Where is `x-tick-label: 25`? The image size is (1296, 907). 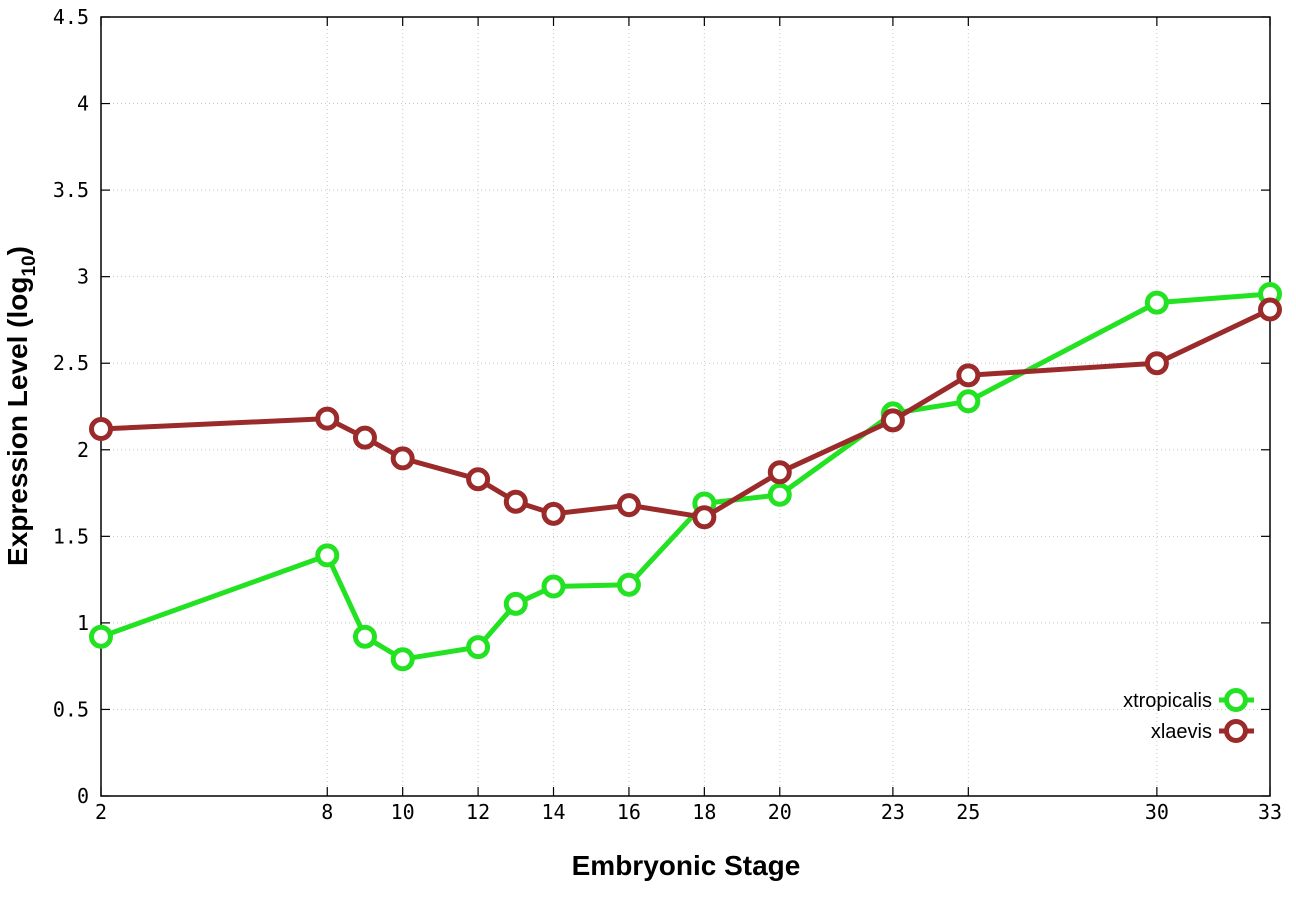 x-tick-label: 25 is located at coordinates (968, 812).